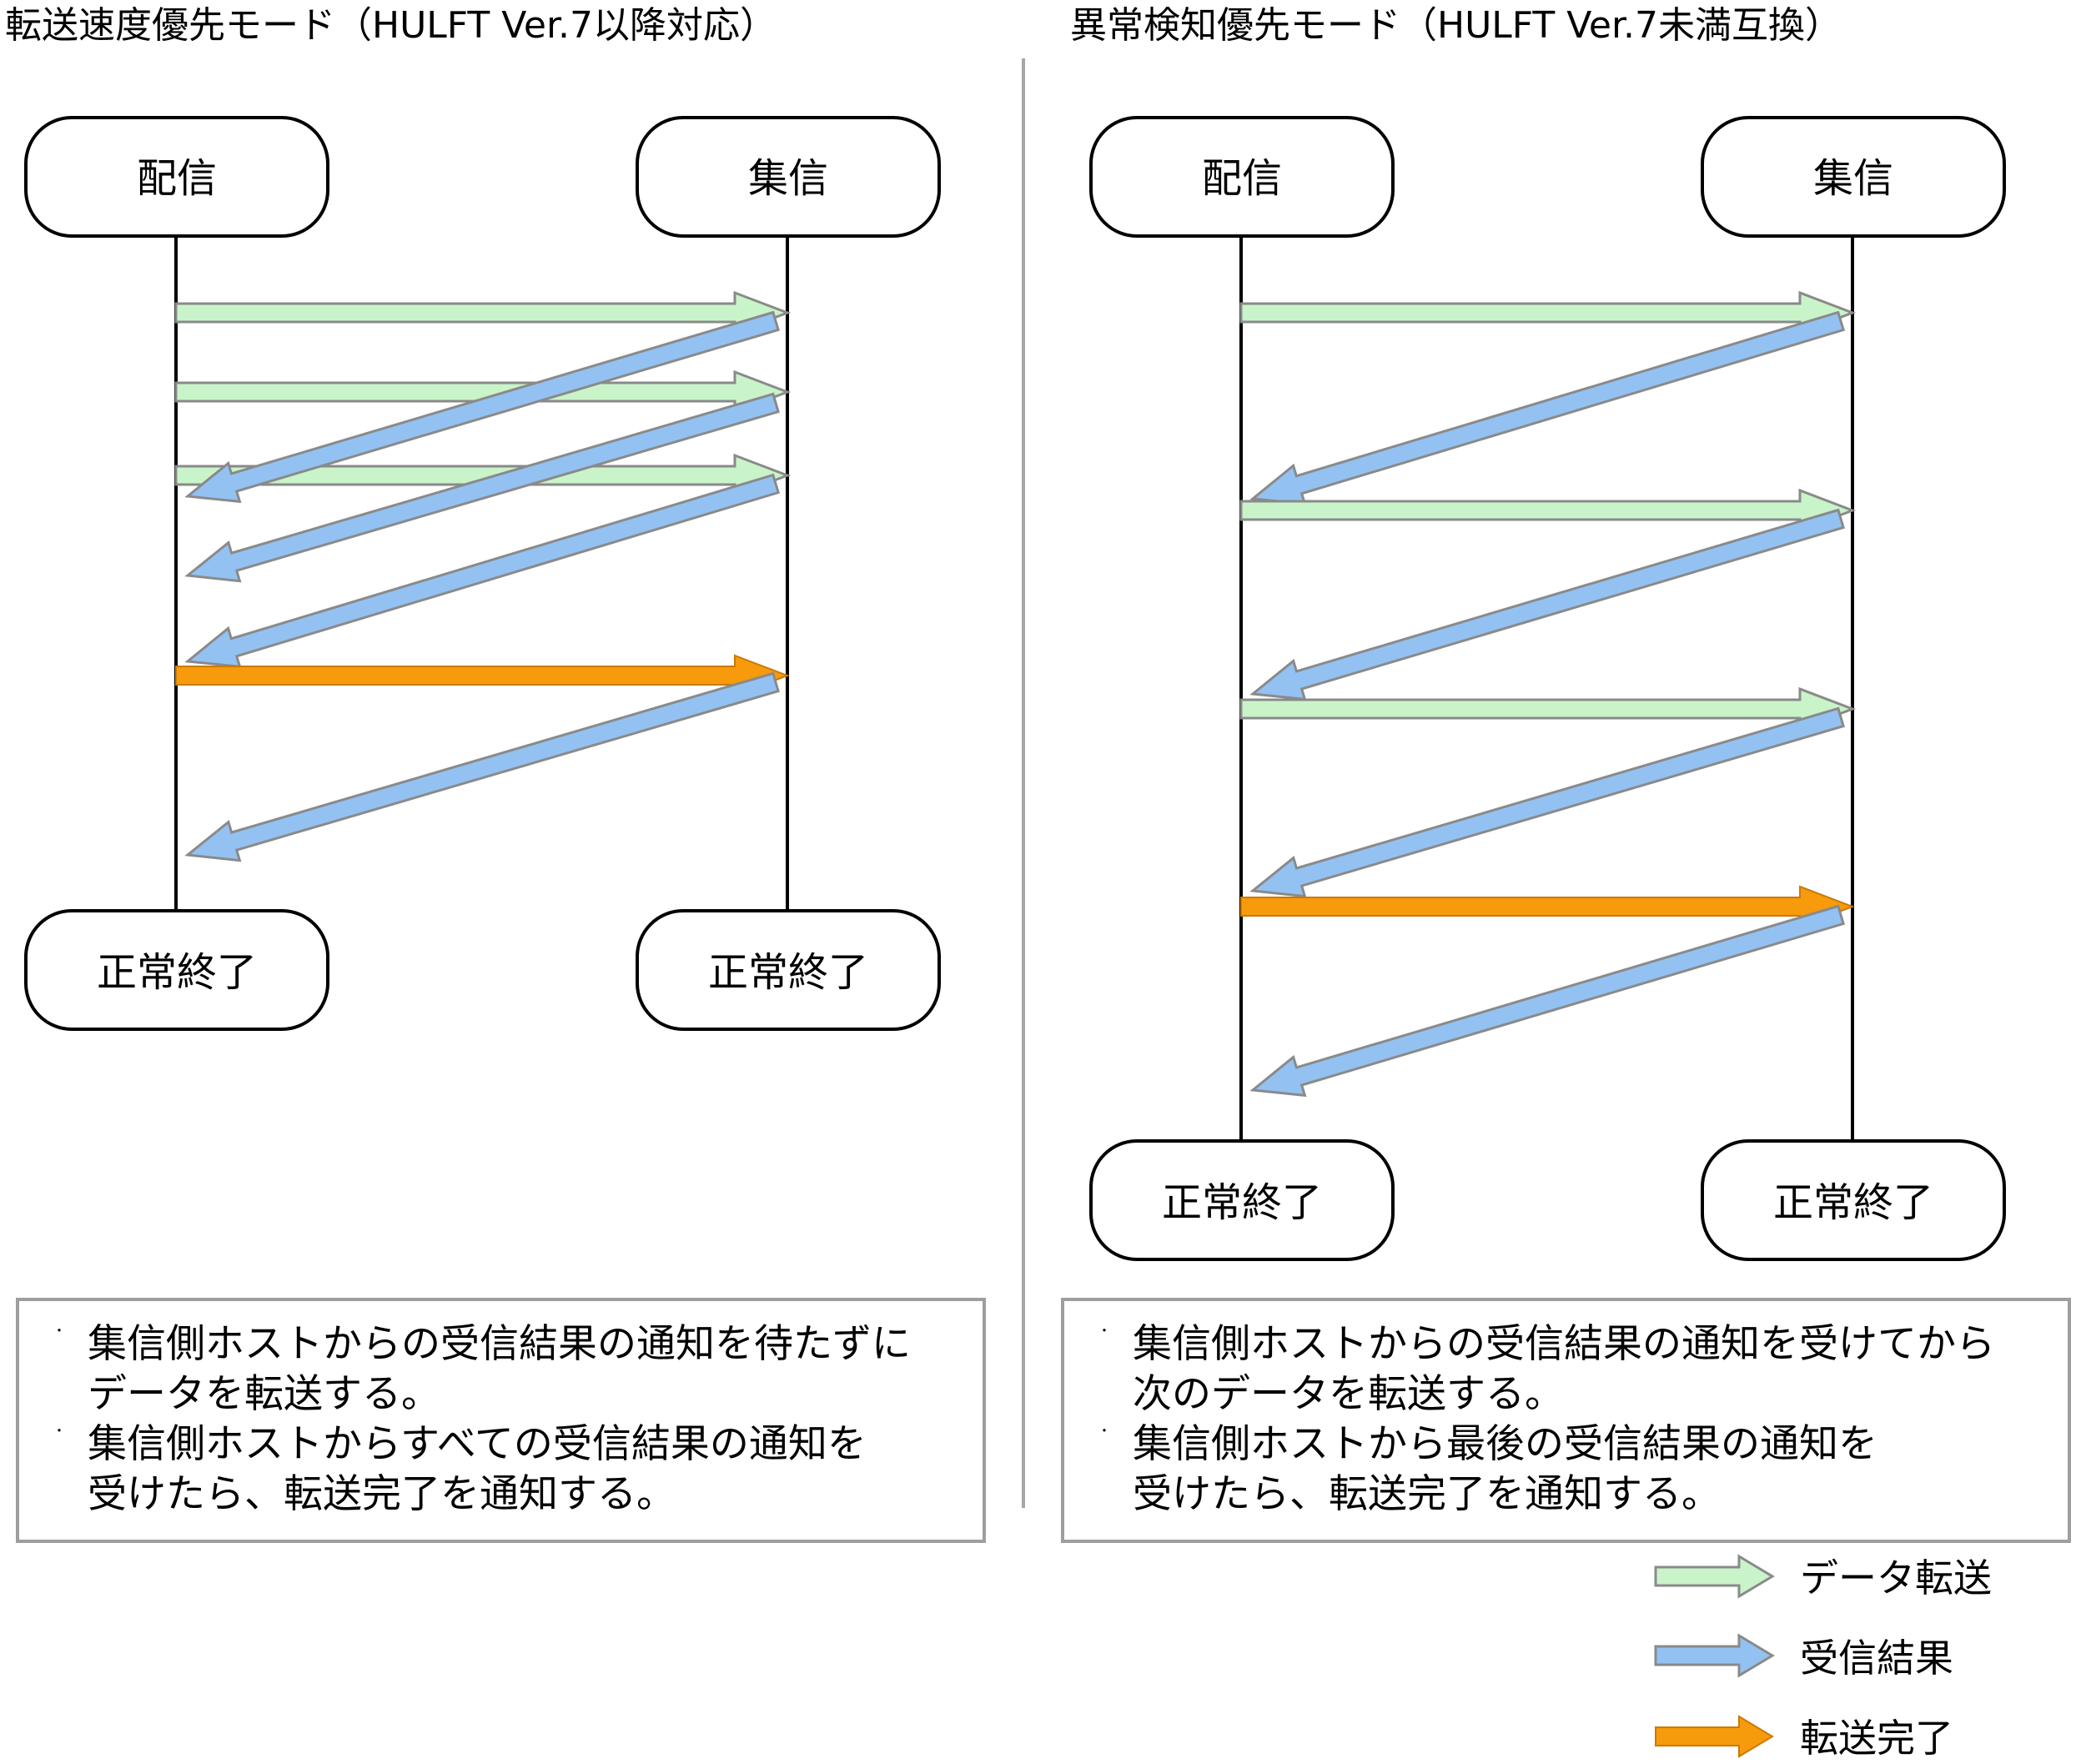  What do you see at coordinates (1348, 1394) in the screenshot?
I see `right-note-1-line-2: 次のデータを転送する。` at bounding box center [1348, 1394].